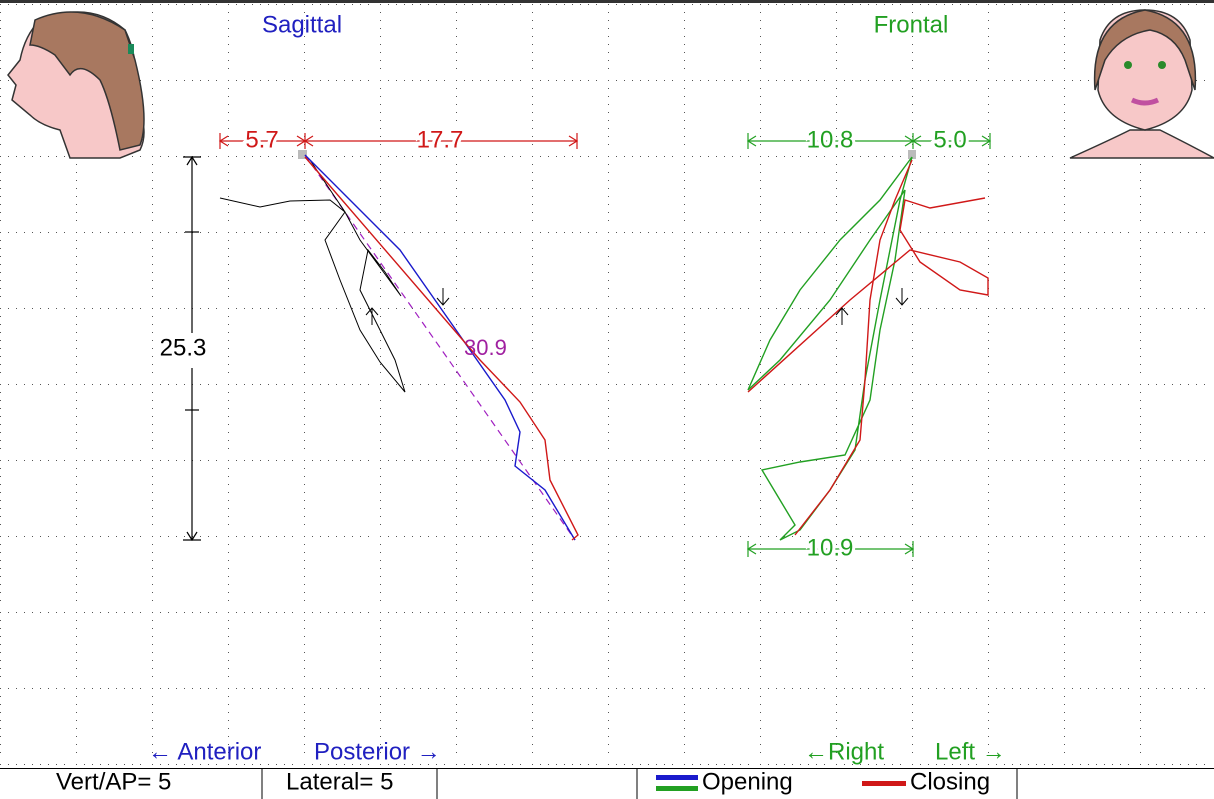  What do you see at coordinates (398, 141) in the screenshot?
I see `sagittal-horizontal-measure` at bounding box center [398, 141].